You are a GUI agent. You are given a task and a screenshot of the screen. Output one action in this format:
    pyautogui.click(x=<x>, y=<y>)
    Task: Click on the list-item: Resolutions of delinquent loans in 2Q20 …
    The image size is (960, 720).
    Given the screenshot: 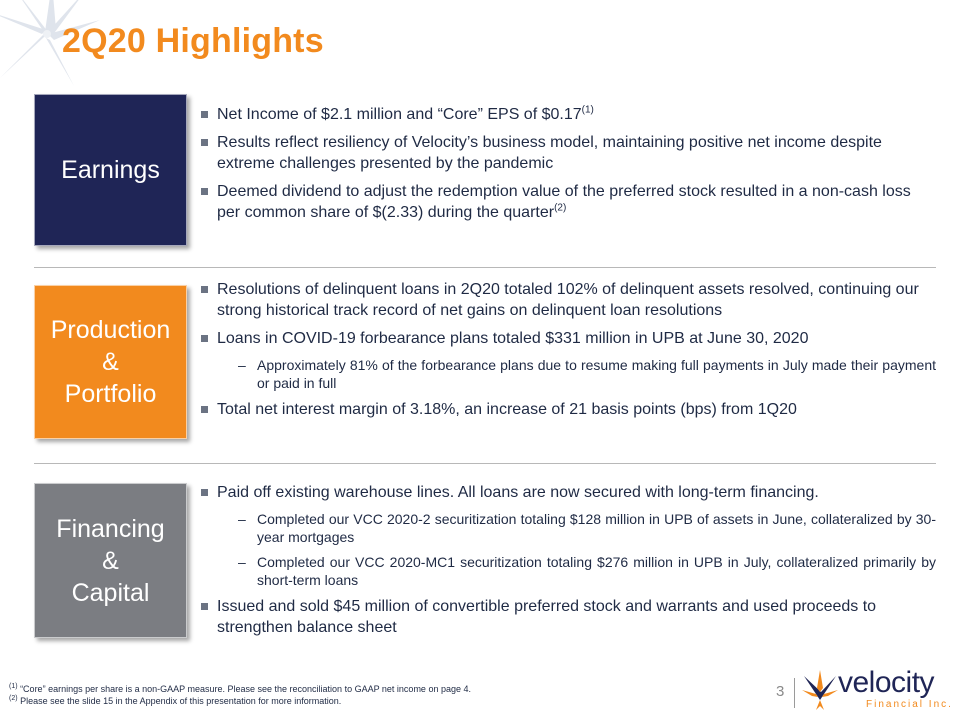 What is the action you would take?
    pyautogui.click(x=568, y=300)
    